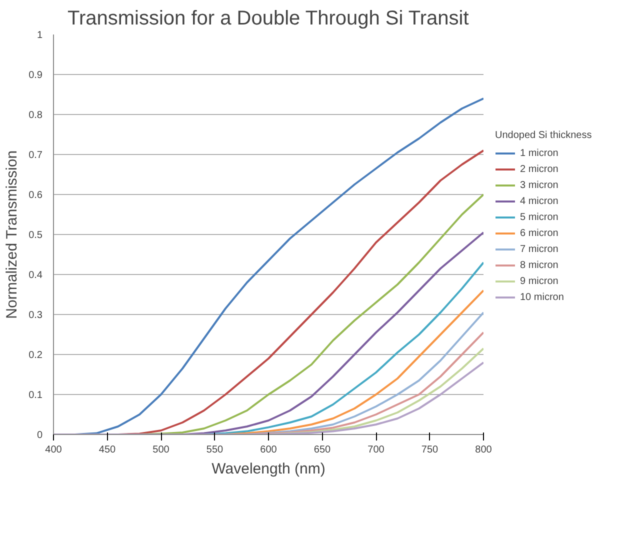 The width and height of the screenshot is (633, 535). I want to click on y-tick-label: 0.6, so click(35, 195).